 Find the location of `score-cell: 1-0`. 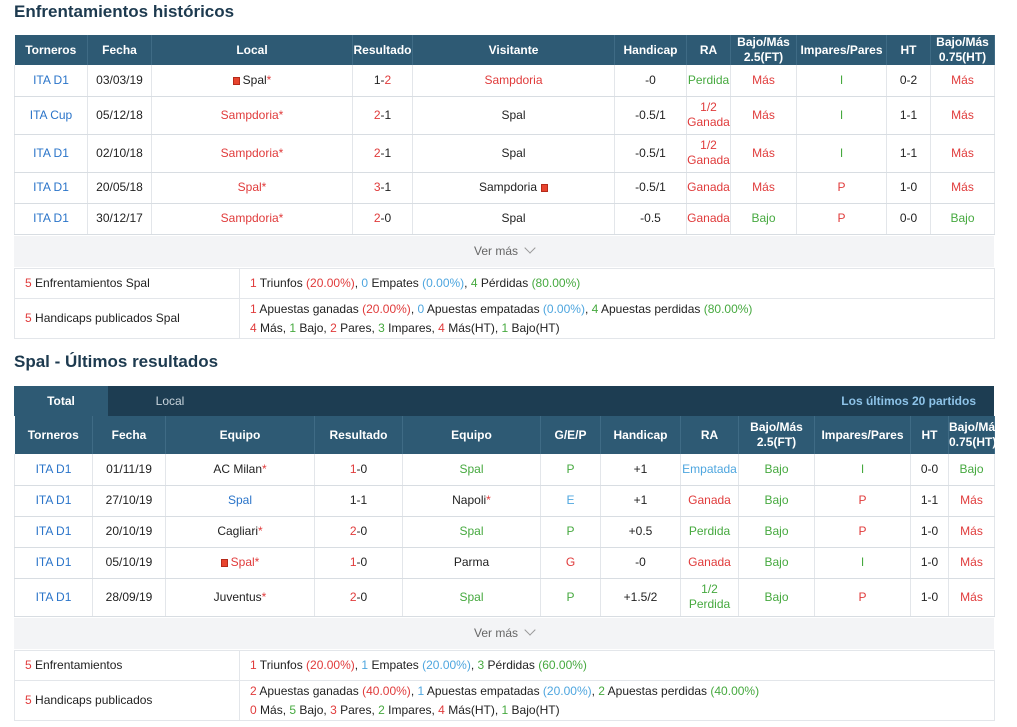

score-cell: 1-0 is located at coordinates (358, 470).